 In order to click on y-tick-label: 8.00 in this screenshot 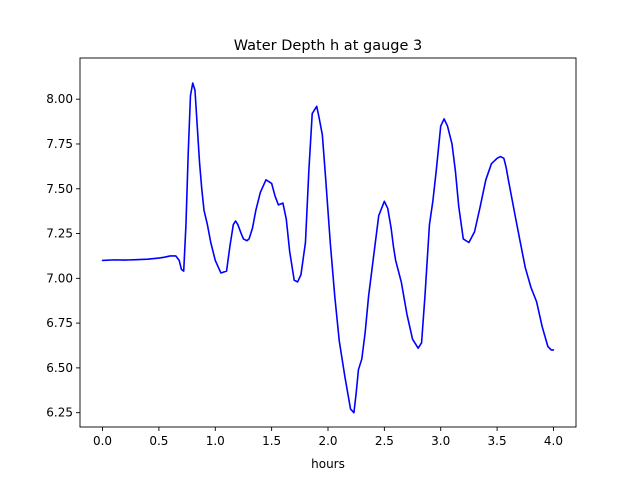, I will do `click(59, 99)`.